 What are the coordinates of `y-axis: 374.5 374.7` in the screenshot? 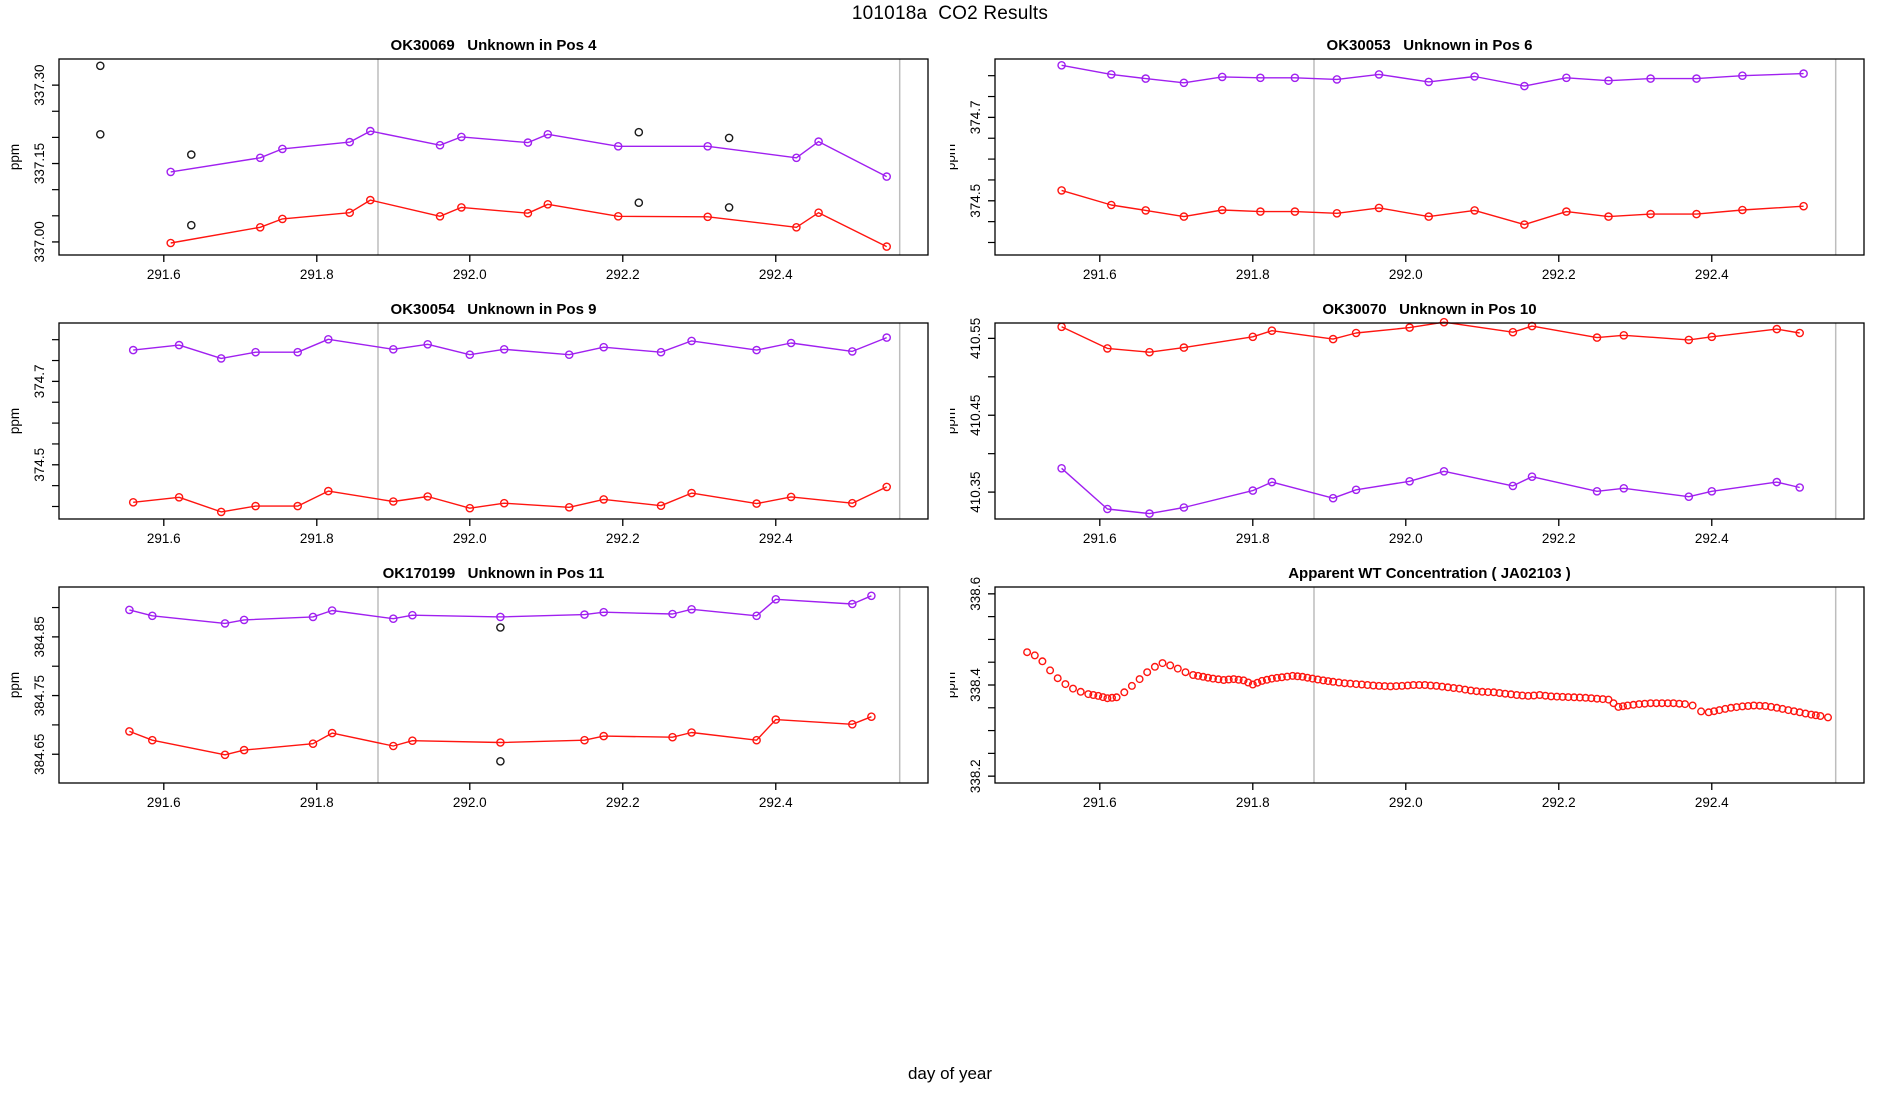 It's located at (981, 159).